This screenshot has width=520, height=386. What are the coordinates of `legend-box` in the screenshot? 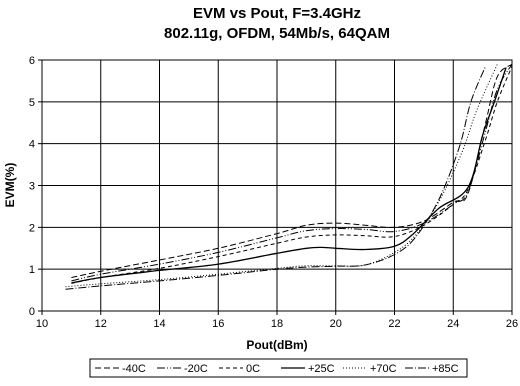 It's located at (278, 368).